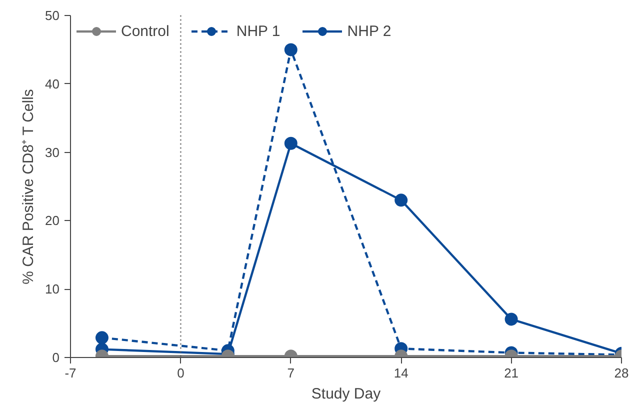 The width and height of the screenshot is (635, 405). What do you see at coordinates (52, 15) in the screenshot?
I see `y-tick-label: 50` at bounding box center [52, 15].